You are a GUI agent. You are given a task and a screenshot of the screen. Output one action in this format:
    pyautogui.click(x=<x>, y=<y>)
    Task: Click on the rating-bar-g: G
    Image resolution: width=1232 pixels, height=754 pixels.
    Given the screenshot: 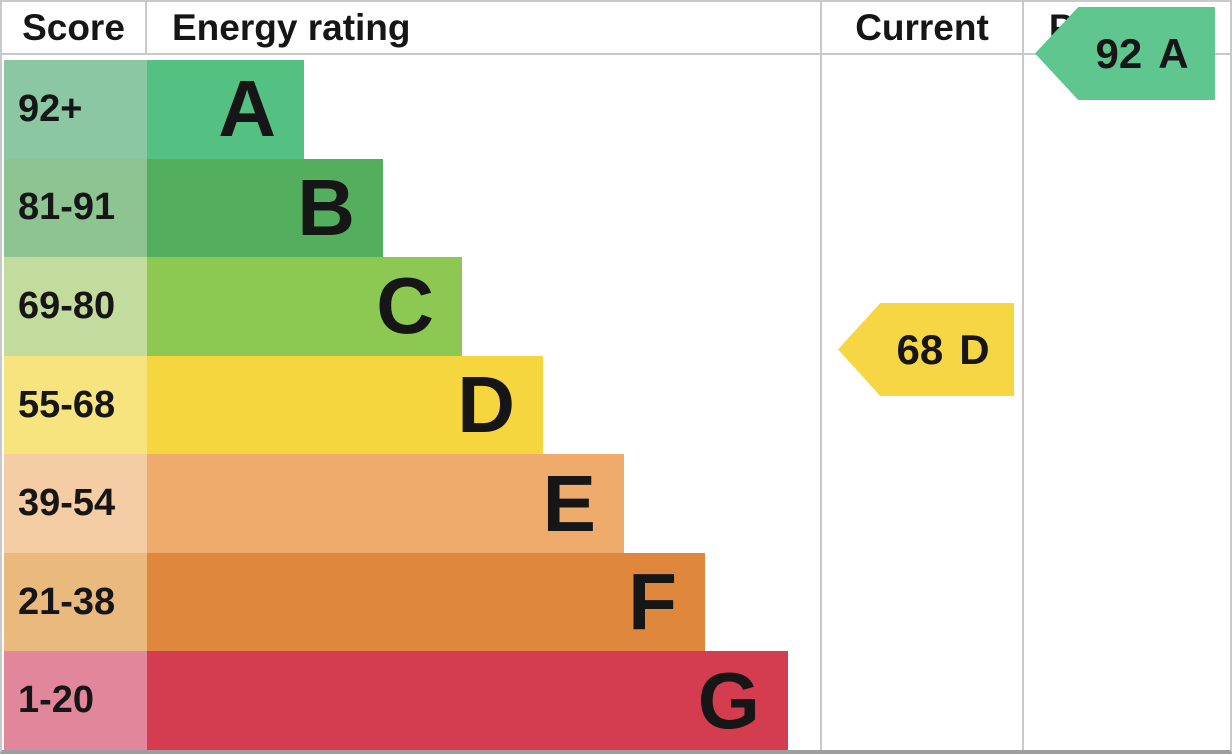 What is the action you would take?
    pyautogui.click(x=467, y=700)
    